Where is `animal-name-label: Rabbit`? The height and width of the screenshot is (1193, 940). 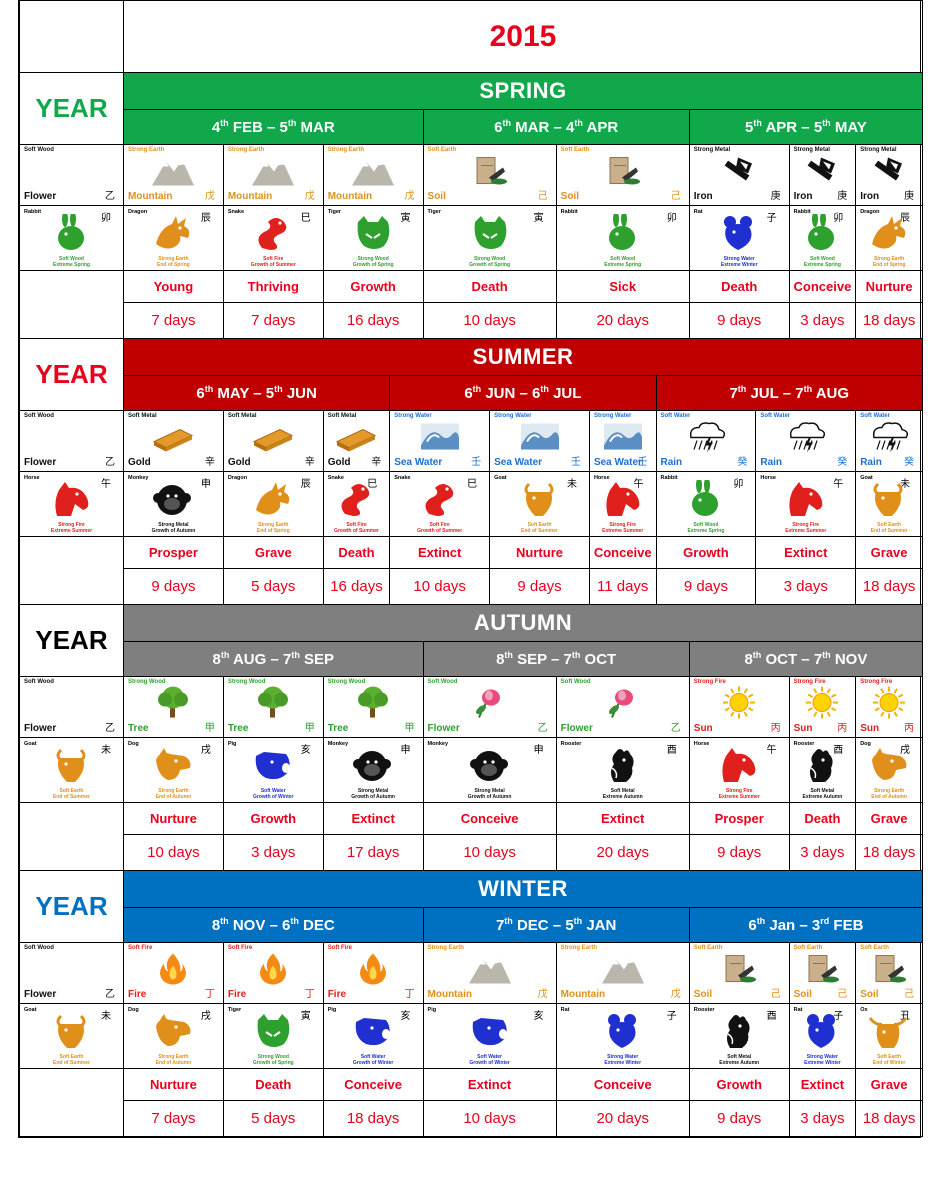
animal-name-label: Rabbit is located at coordinates (33, 212).